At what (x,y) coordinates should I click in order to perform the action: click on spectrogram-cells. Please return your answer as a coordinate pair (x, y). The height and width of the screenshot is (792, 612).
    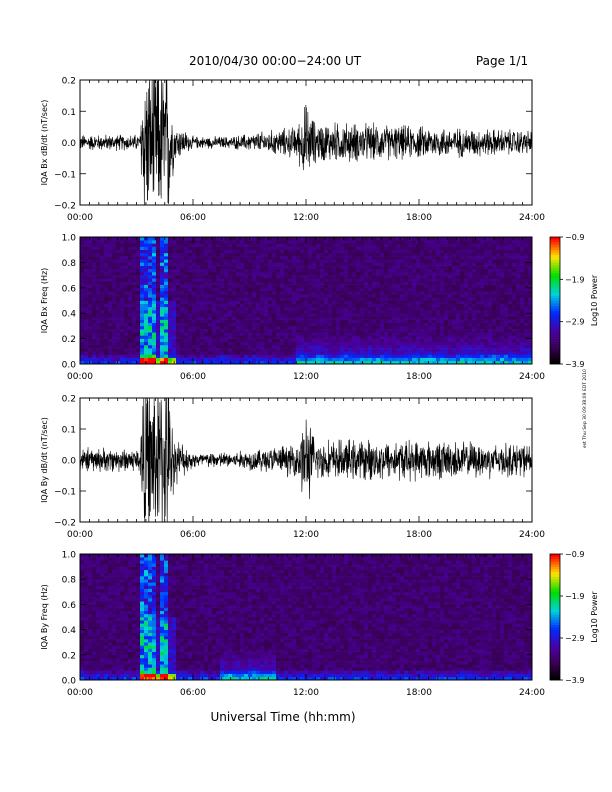
    Looking at the image, I should click on (306, 301).